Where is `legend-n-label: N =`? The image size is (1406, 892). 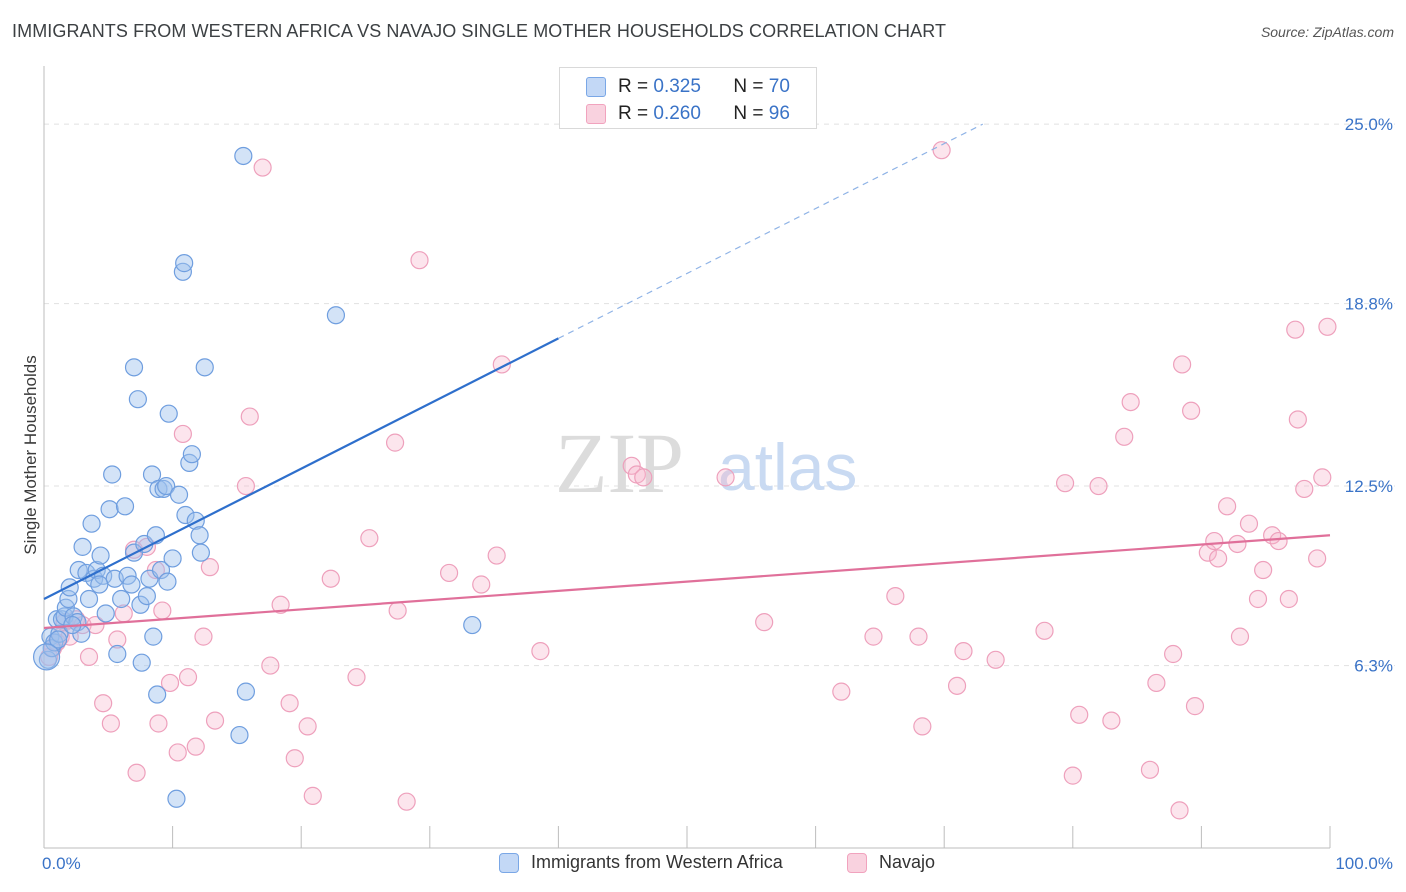
legend-n-label: N = is located at coordinates (748, 113).